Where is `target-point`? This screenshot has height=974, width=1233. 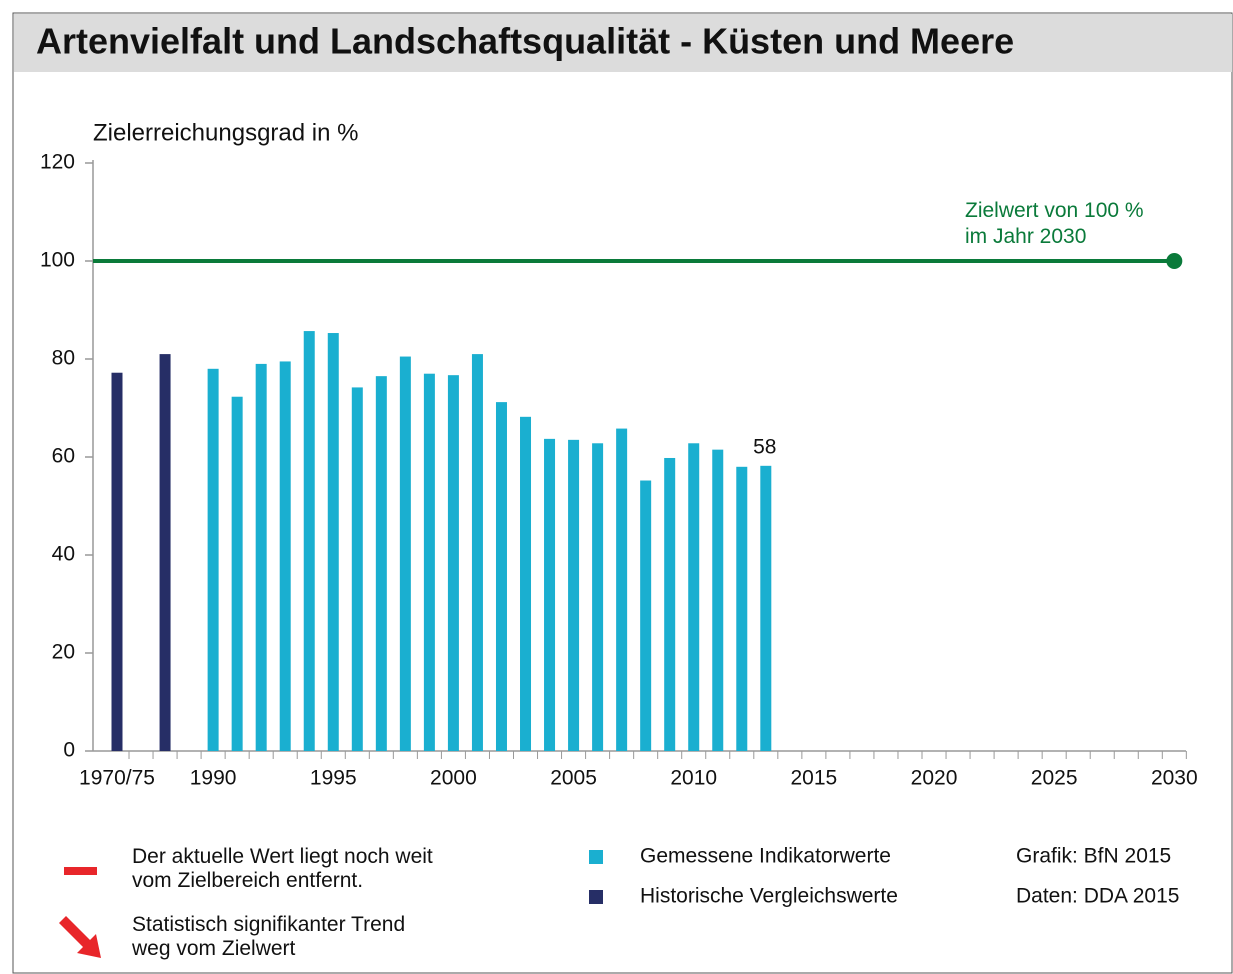 target-point is located at coordinates (1174, 261).